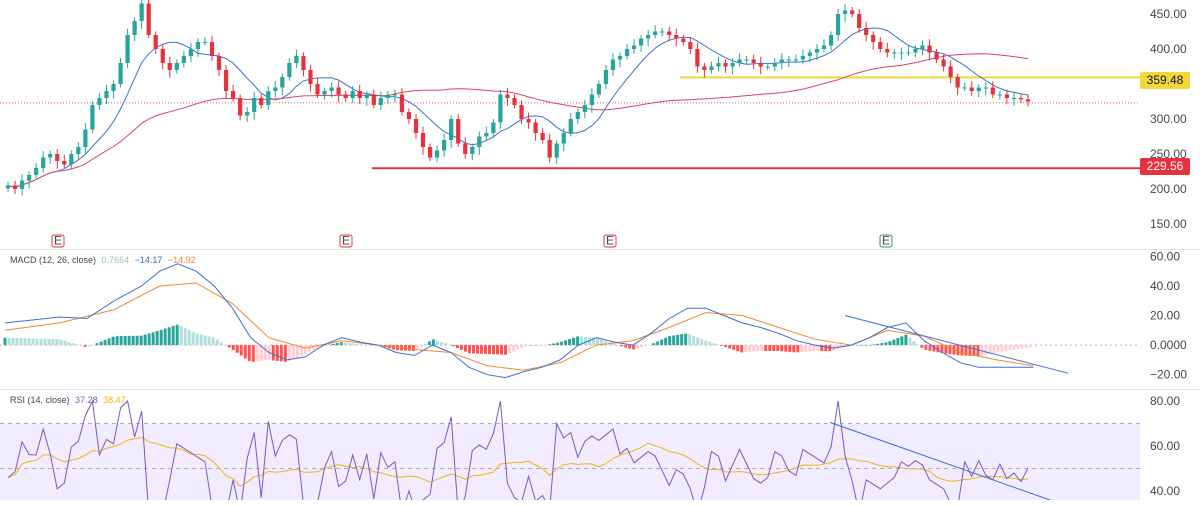 This screenshot has height=505, width=1200. I want to click on earnings-marker-label: E, so click(58, 241).